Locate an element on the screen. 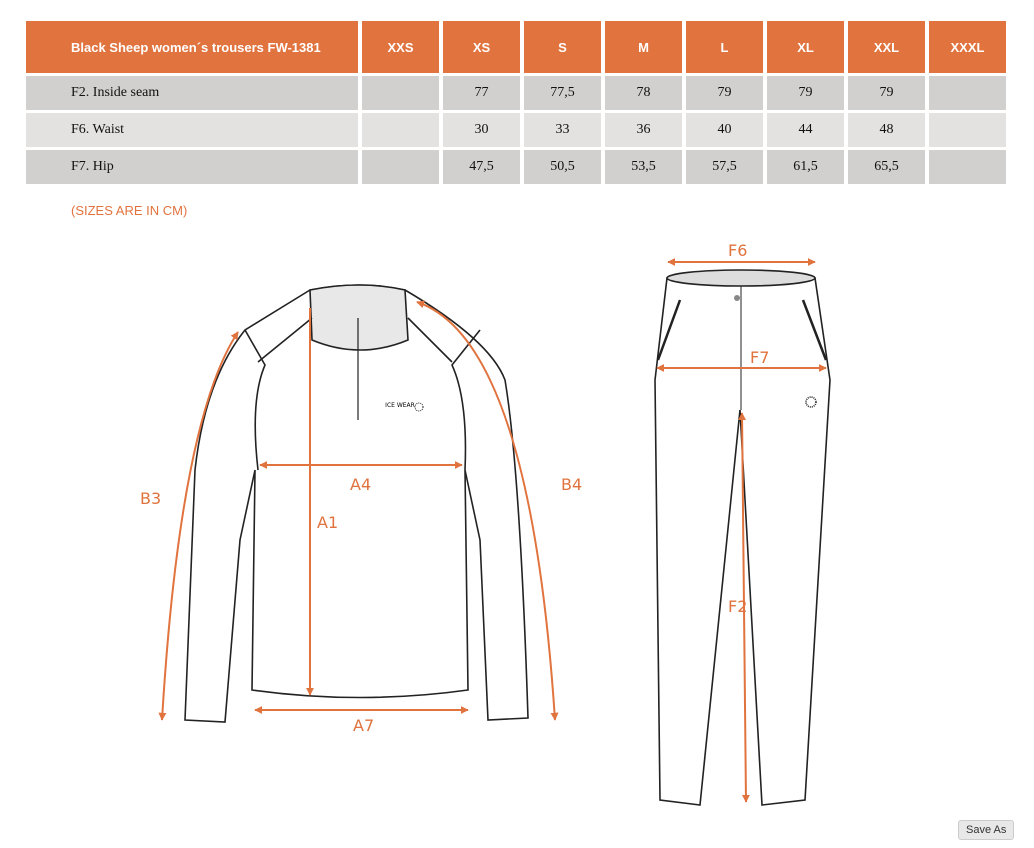 This screenshot has height=848, width=1034. size-value: 61,5 is located at coordinates (805, 167).